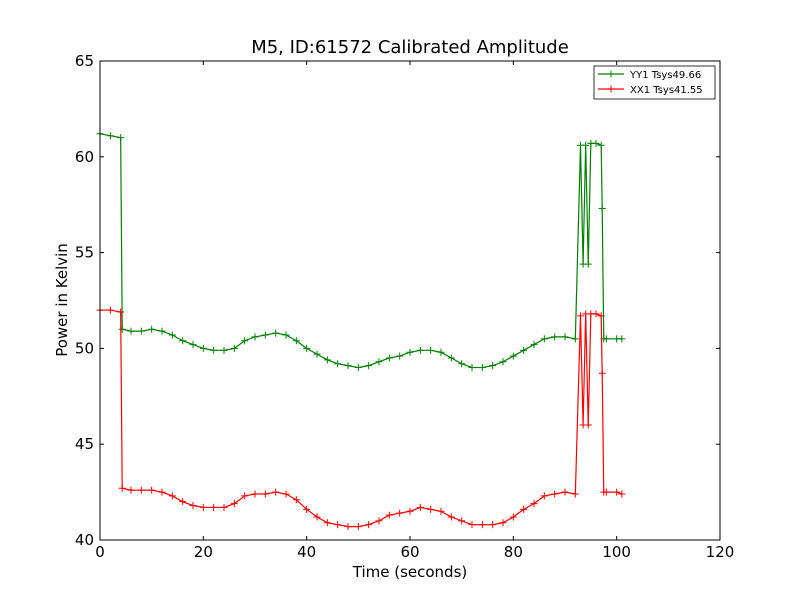  I want to click on x-tick-label: 60, so click(409, 552).